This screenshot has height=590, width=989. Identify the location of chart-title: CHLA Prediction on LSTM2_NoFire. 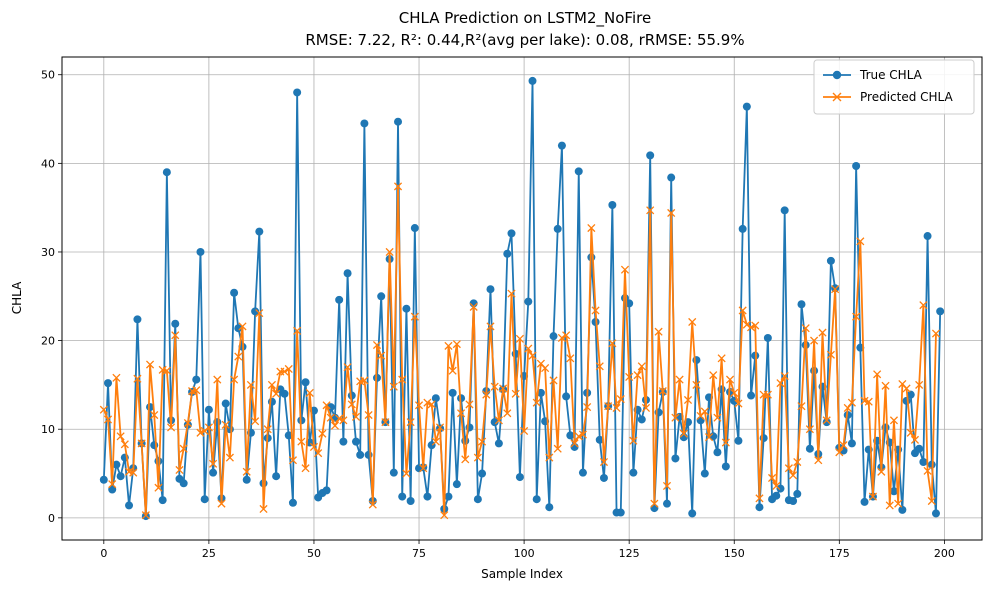
(525, 18).